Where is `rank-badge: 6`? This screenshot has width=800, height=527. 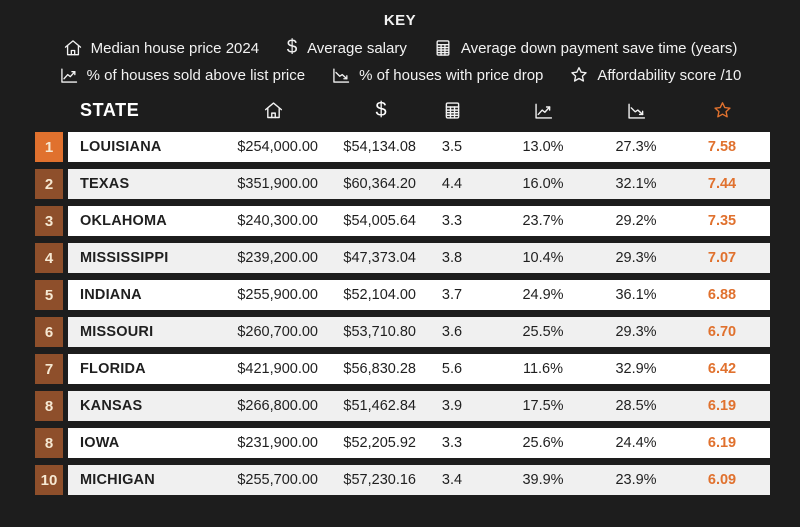
rank-badge: 6 is located at coordinates (49, 332).